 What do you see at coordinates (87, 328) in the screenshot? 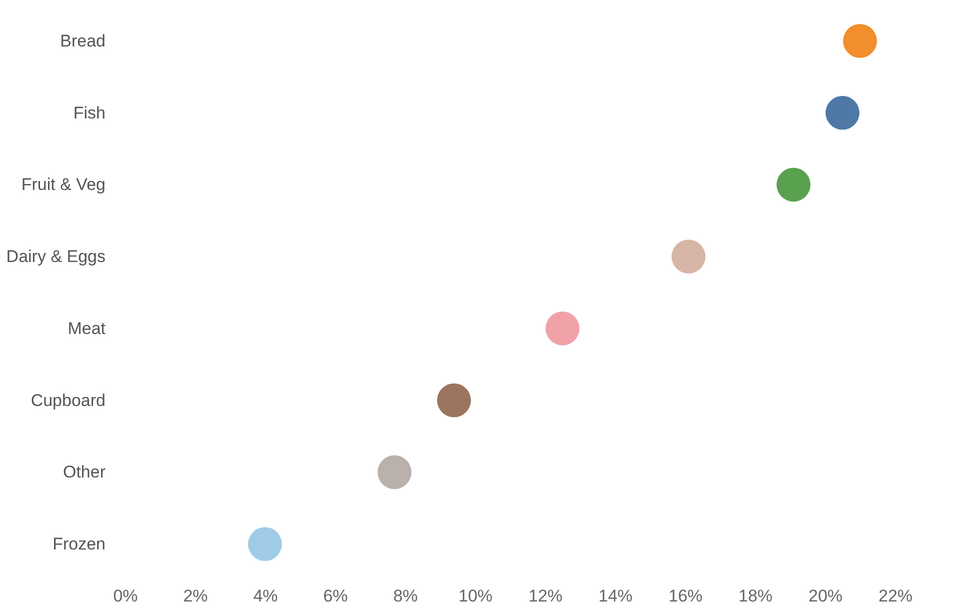
I see `y-tick-label: Meat` at bounding box center [87, 328].